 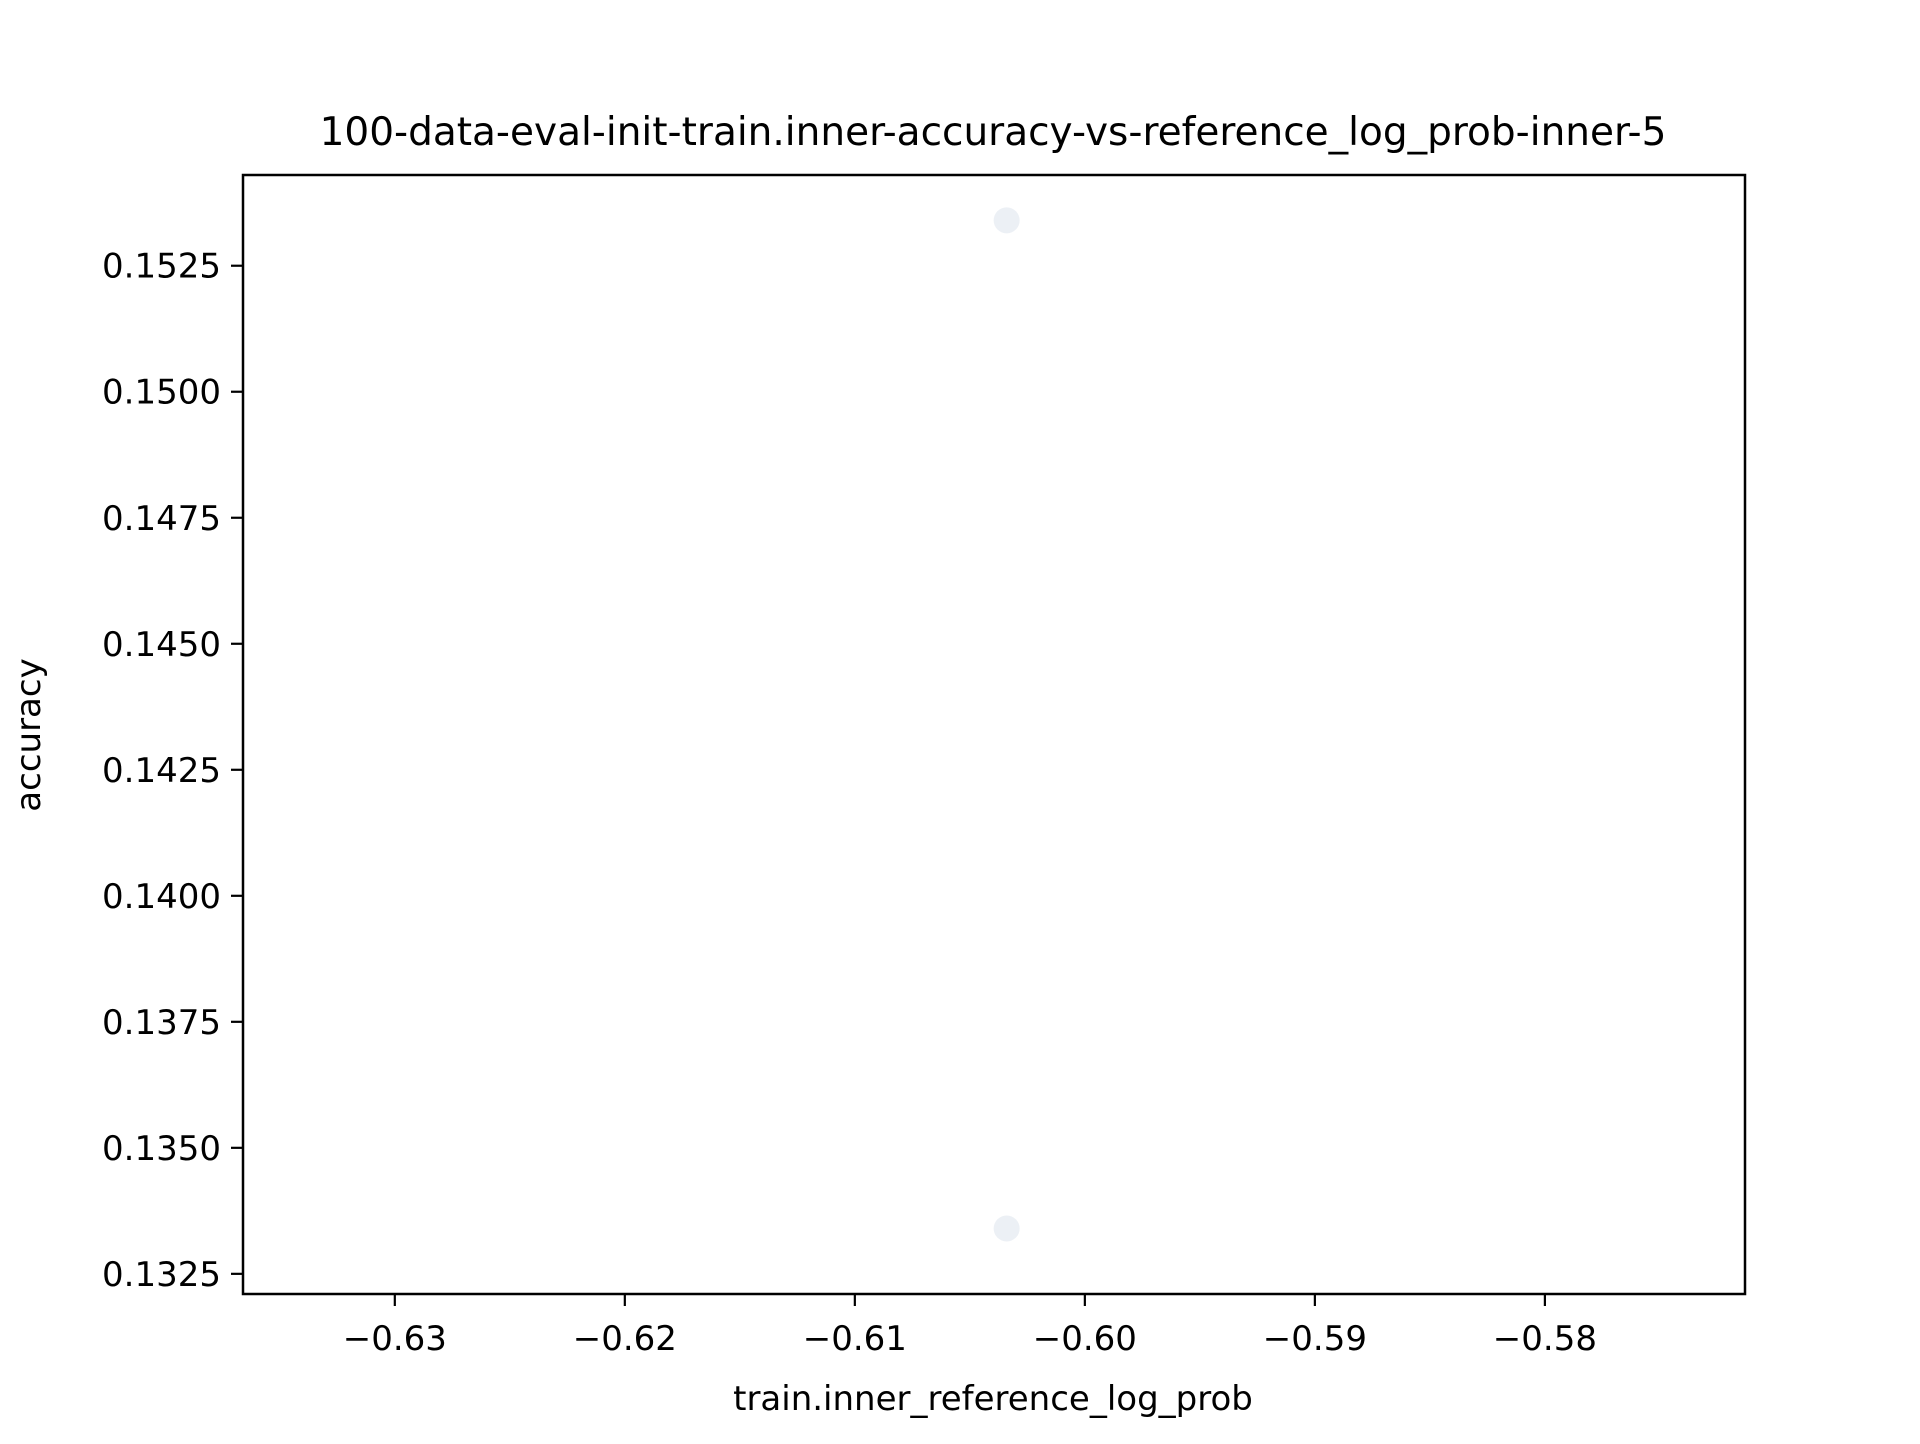 I want to click on y-tick-label: 0.1375, so click(x=161, y=1023).